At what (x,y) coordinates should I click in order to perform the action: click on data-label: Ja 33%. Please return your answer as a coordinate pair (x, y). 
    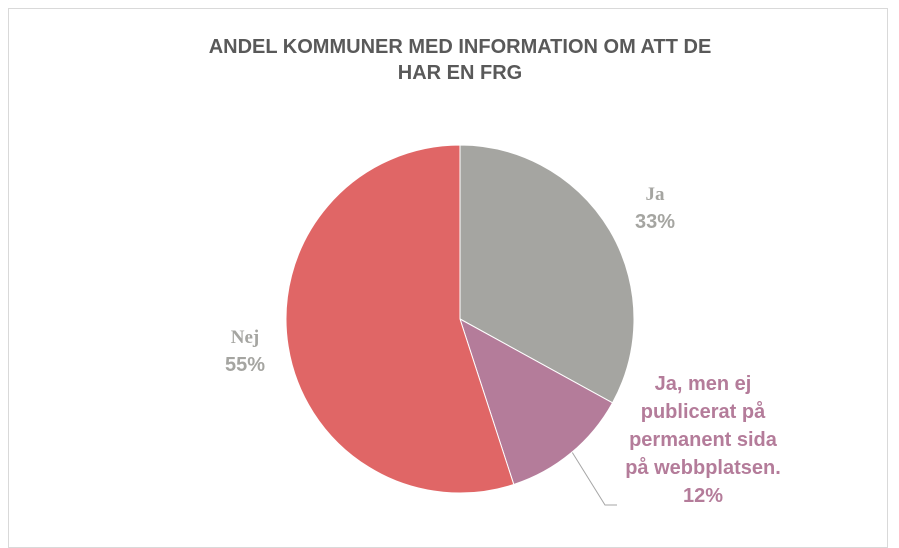
    Looking at the image, I should click on (655, 209).